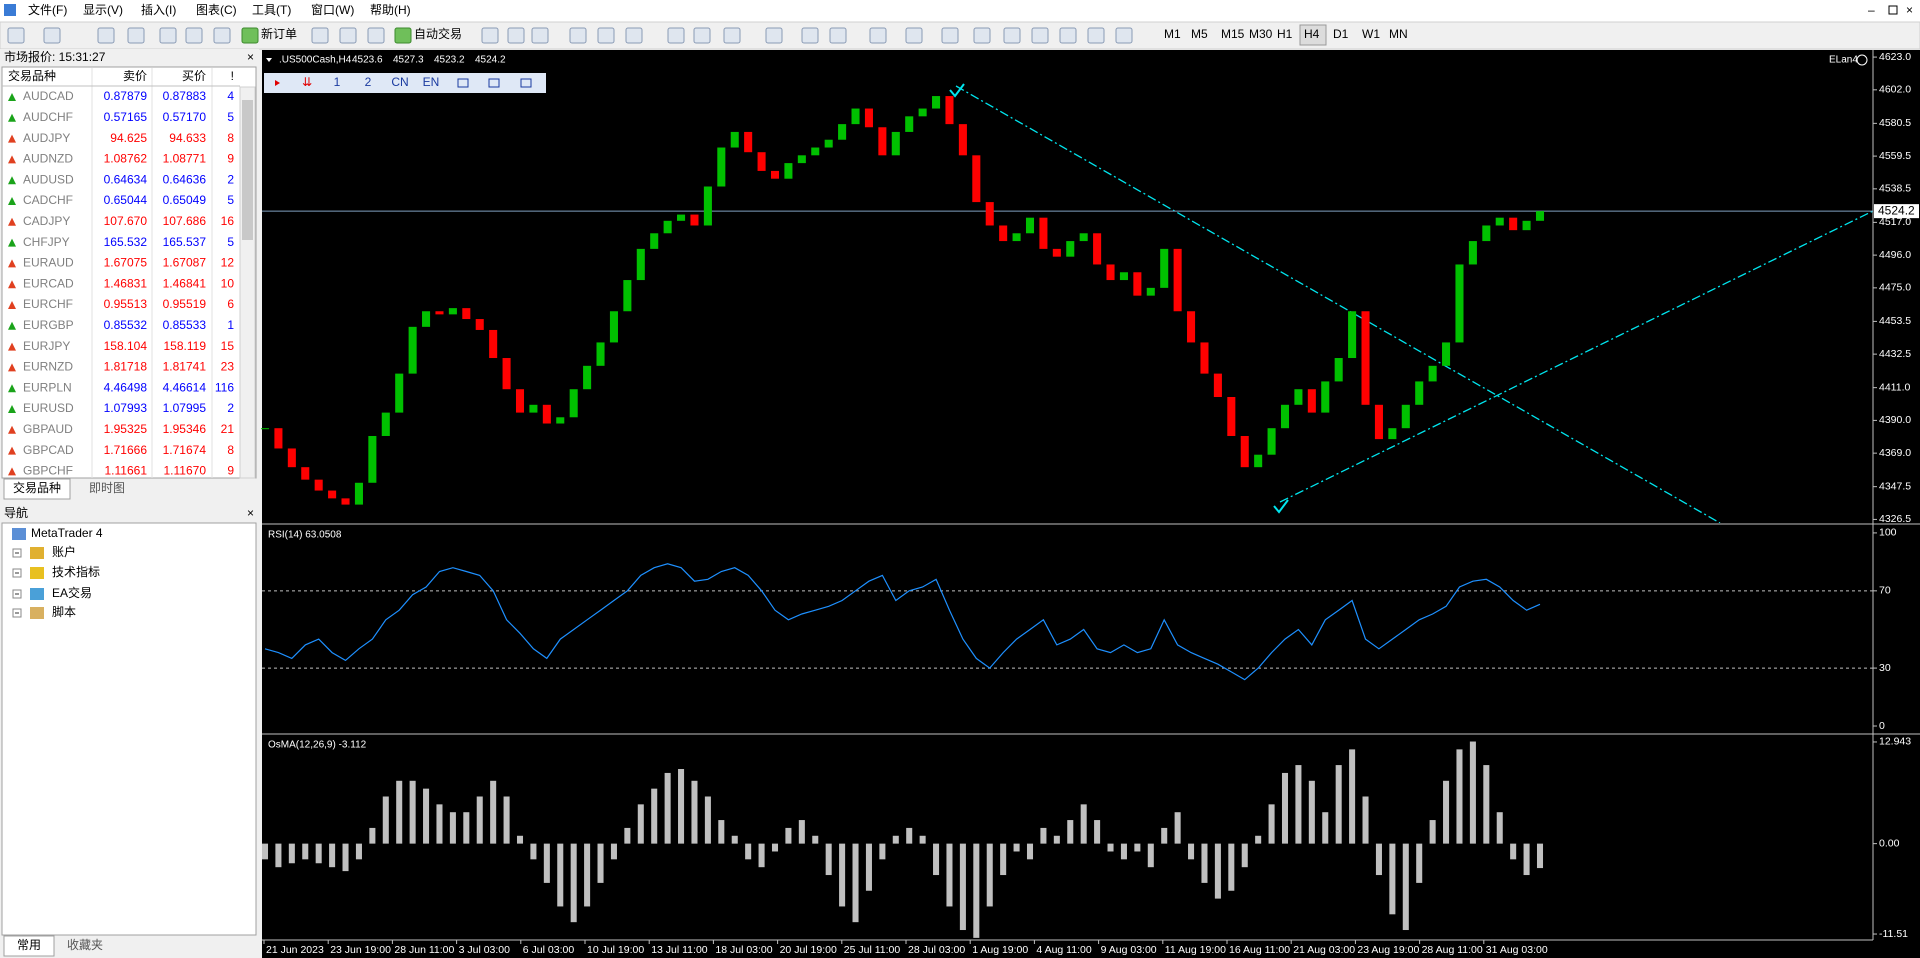 This screenshot has height=958, width=1920. What do you see at coordinates (185, 387) in the screenshot?
I see `quote-cell: 4.46614` at bounding box center [185, 387].